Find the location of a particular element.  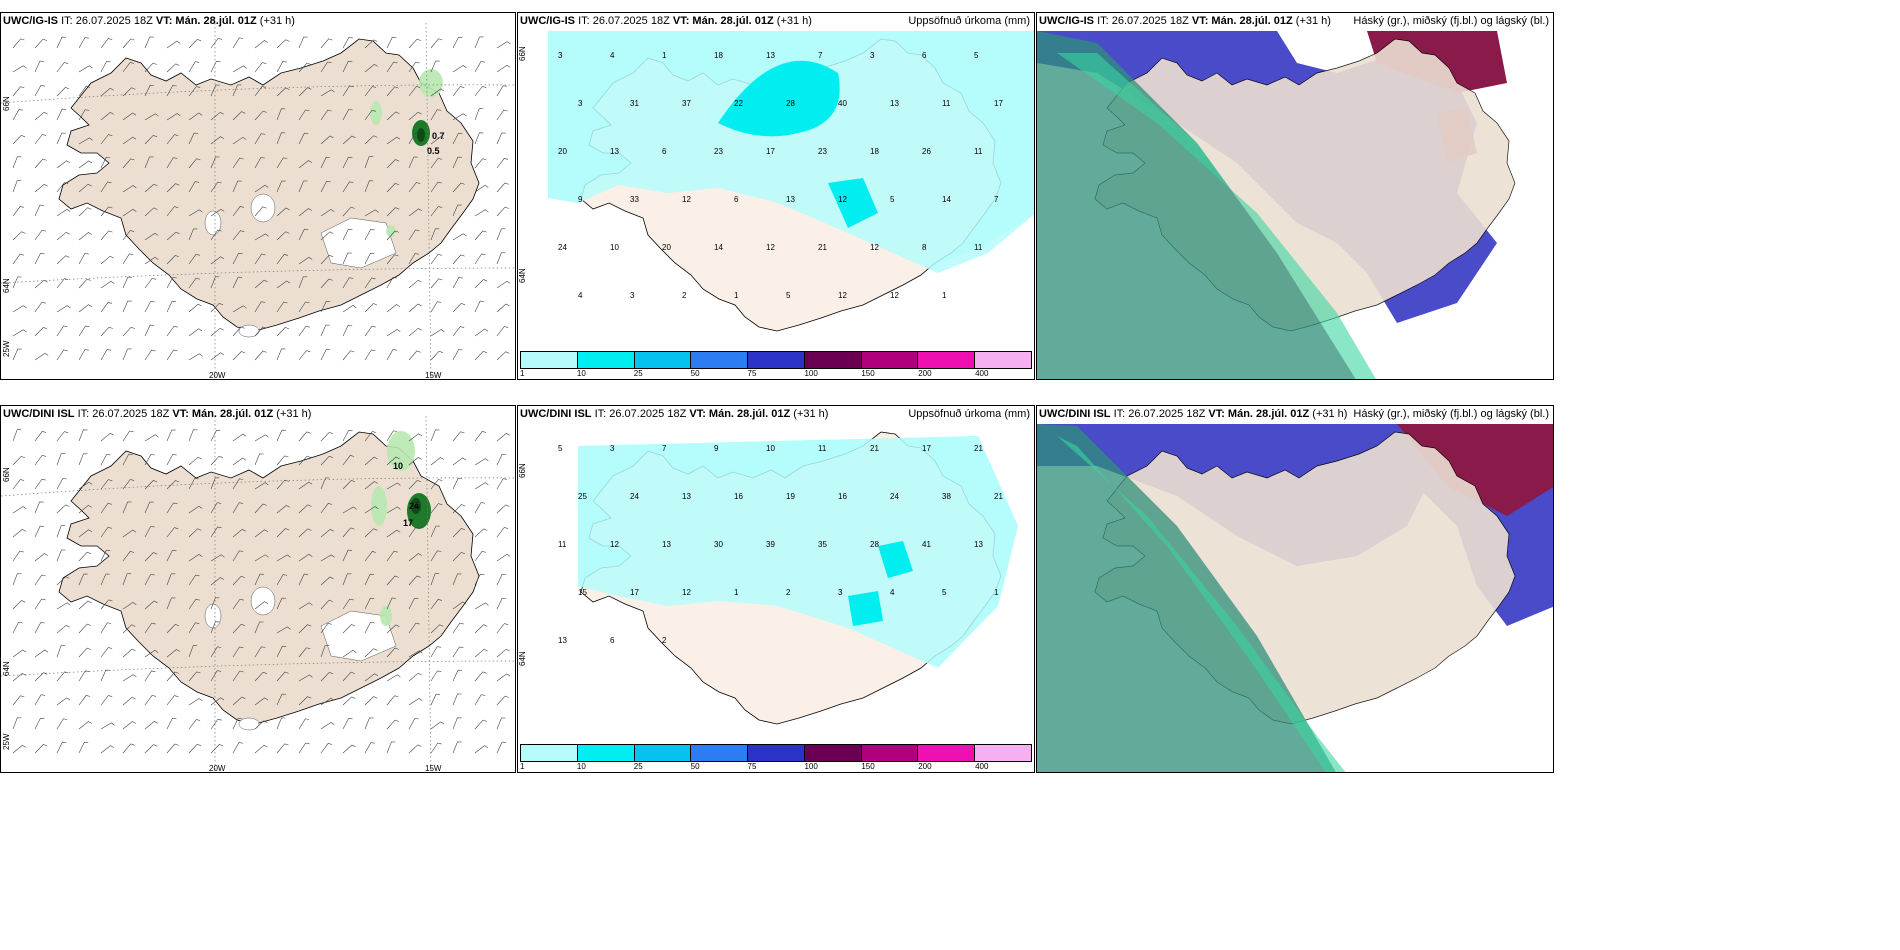

precip-value-label: 35 is located at coordinates (822, 544).